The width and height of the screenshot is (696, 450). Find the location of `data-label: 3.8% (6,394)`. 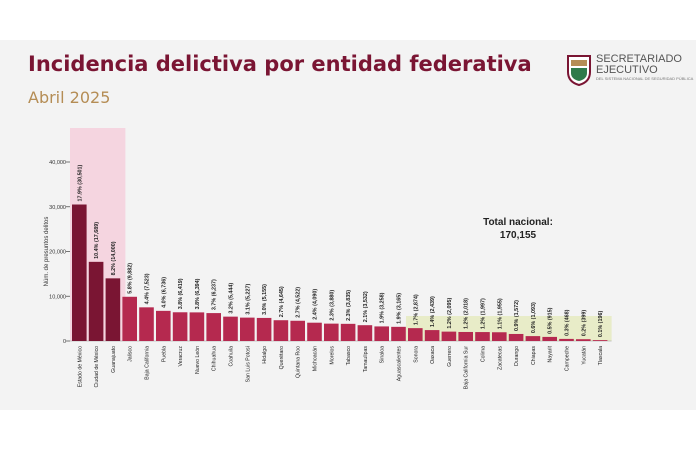

data-label: 3.8% (6,394) is located at coordinates (198, 293).